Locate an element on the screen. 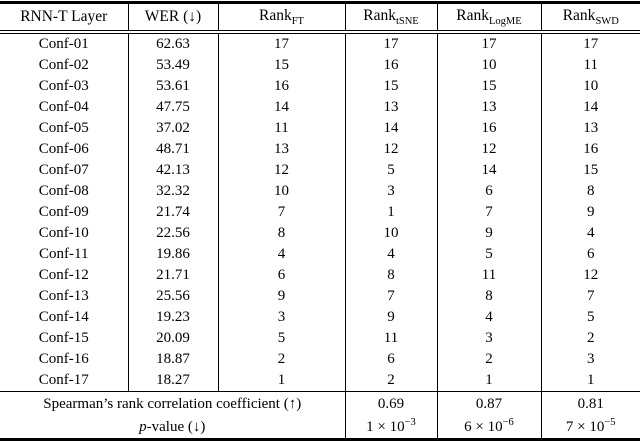 This screenshot has width=640, height=445. rank-logme-cell: 9 is located at coordinates (489, 233).